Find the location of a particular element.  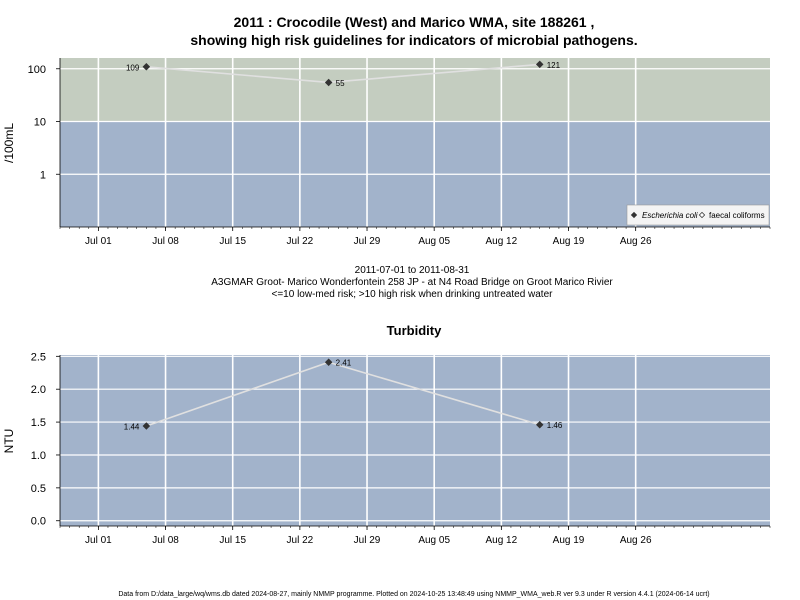

y-tick-label: 10 is located at coordinates (40, 123).